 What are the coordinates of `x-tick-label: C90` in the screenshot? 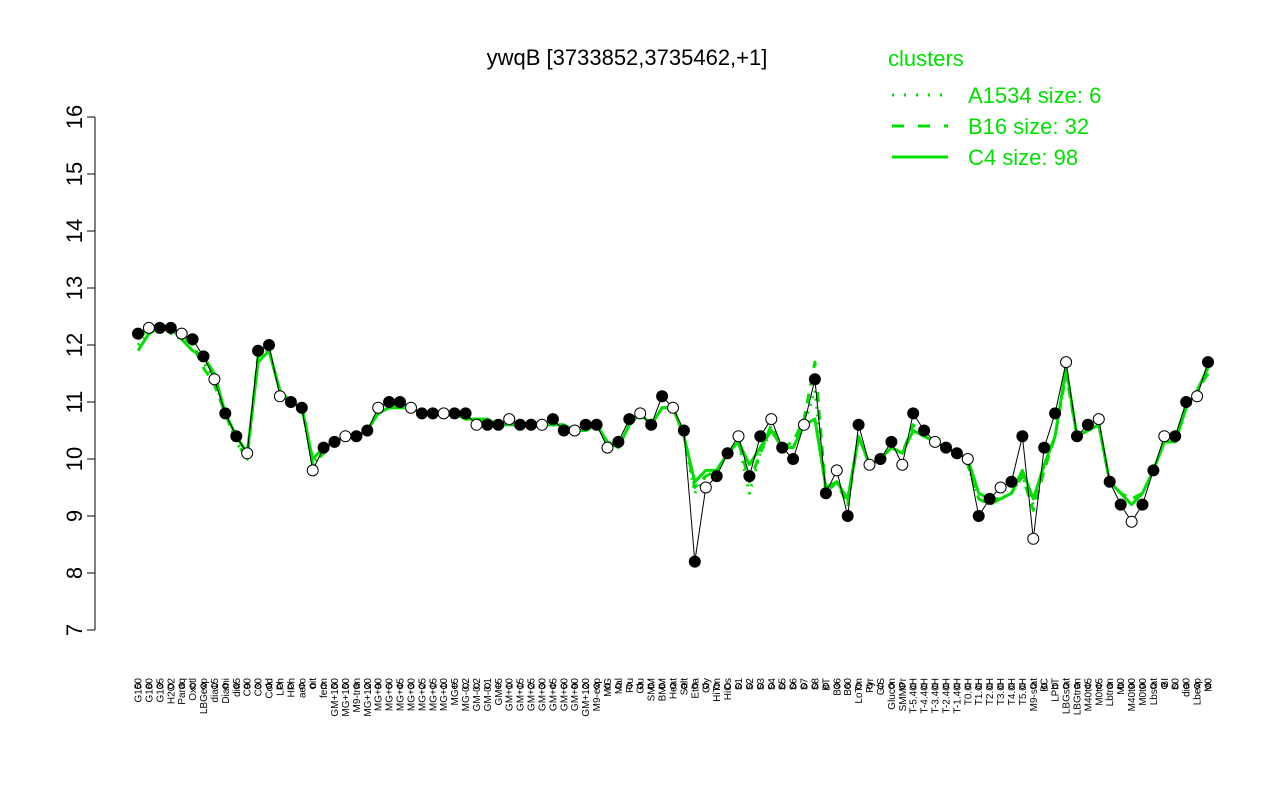 It's located at (248, 687).